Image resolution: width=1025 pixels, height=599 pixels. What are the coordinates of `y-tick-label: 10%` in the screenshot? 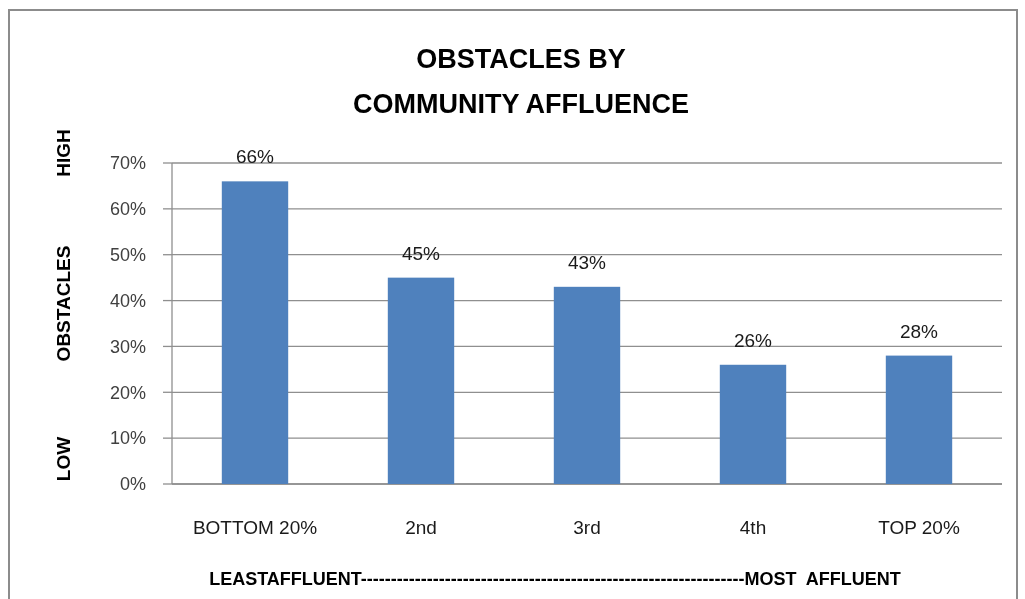 It's located at (127, 438).